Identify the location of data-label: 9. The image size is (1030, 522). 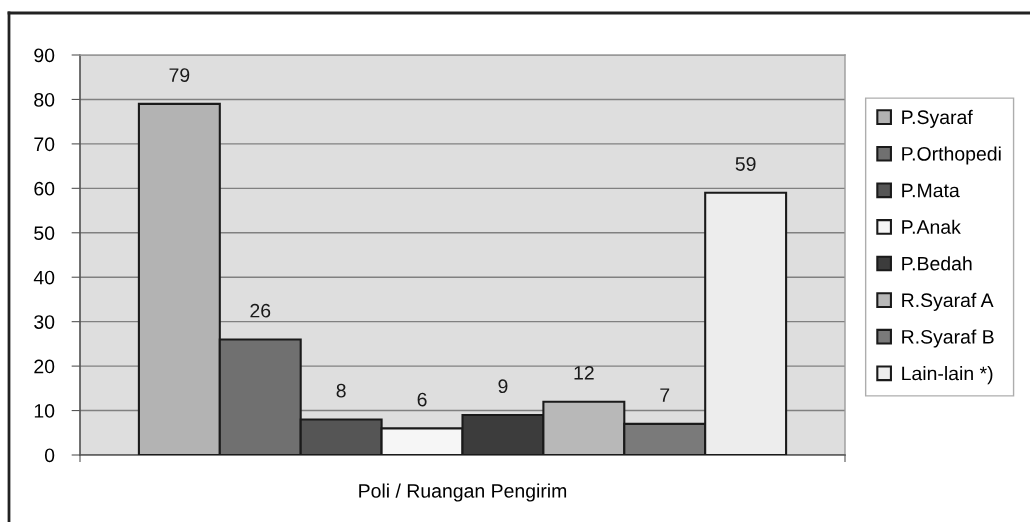
(503, 386).